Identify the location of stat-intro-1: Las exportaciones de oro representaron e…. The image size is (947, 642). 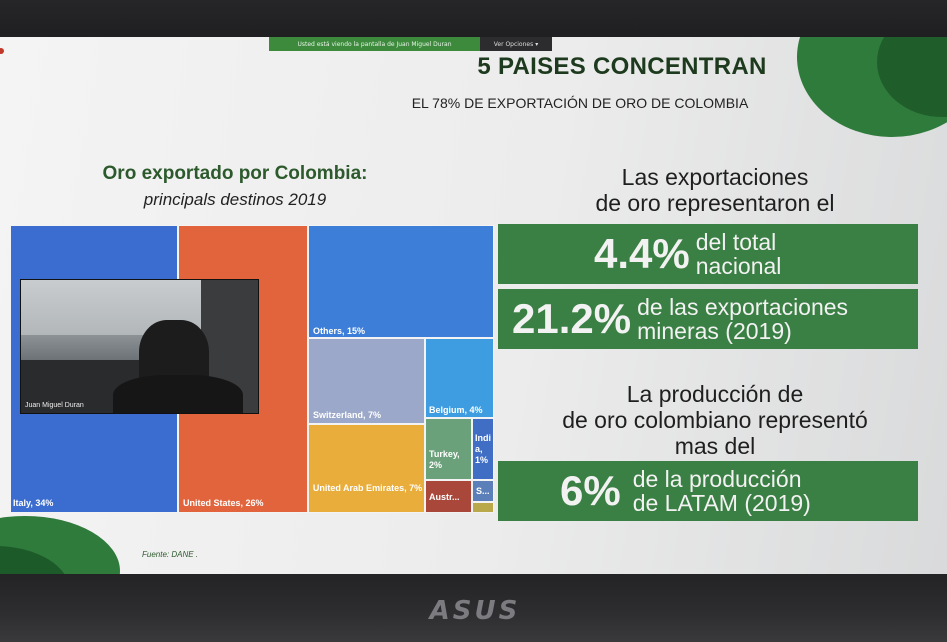
(715, 190).